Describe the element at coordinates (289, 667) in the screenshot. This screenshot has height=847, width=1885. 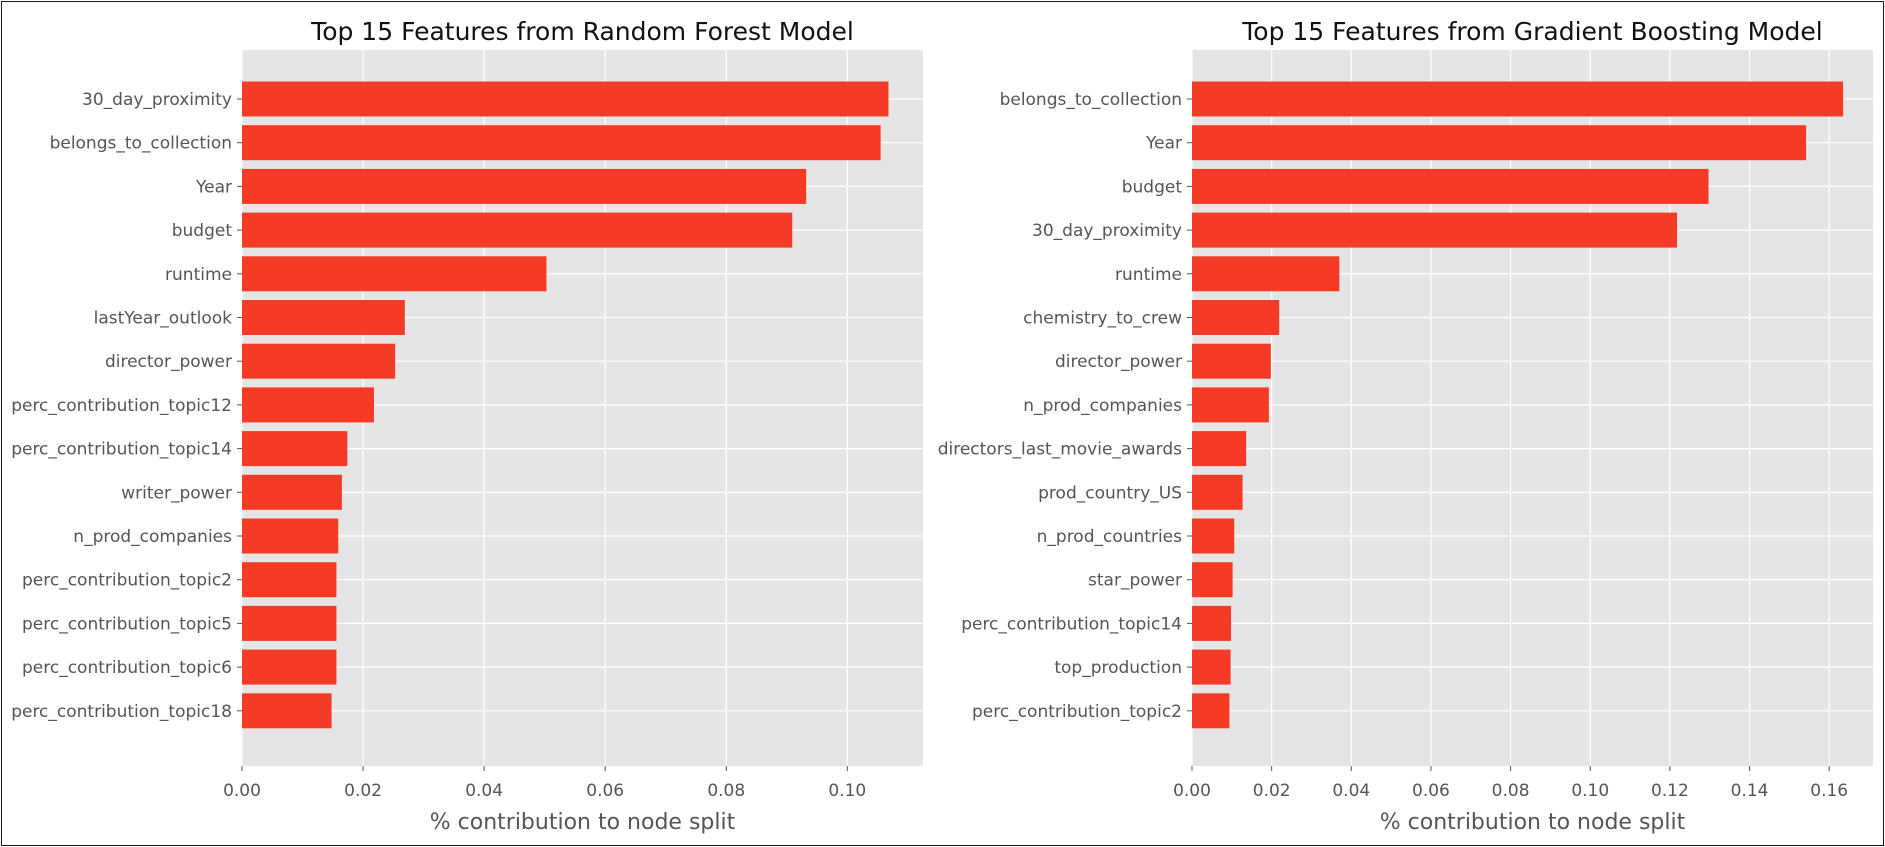
I see `bar-perc-contribution-topic6` at that location.